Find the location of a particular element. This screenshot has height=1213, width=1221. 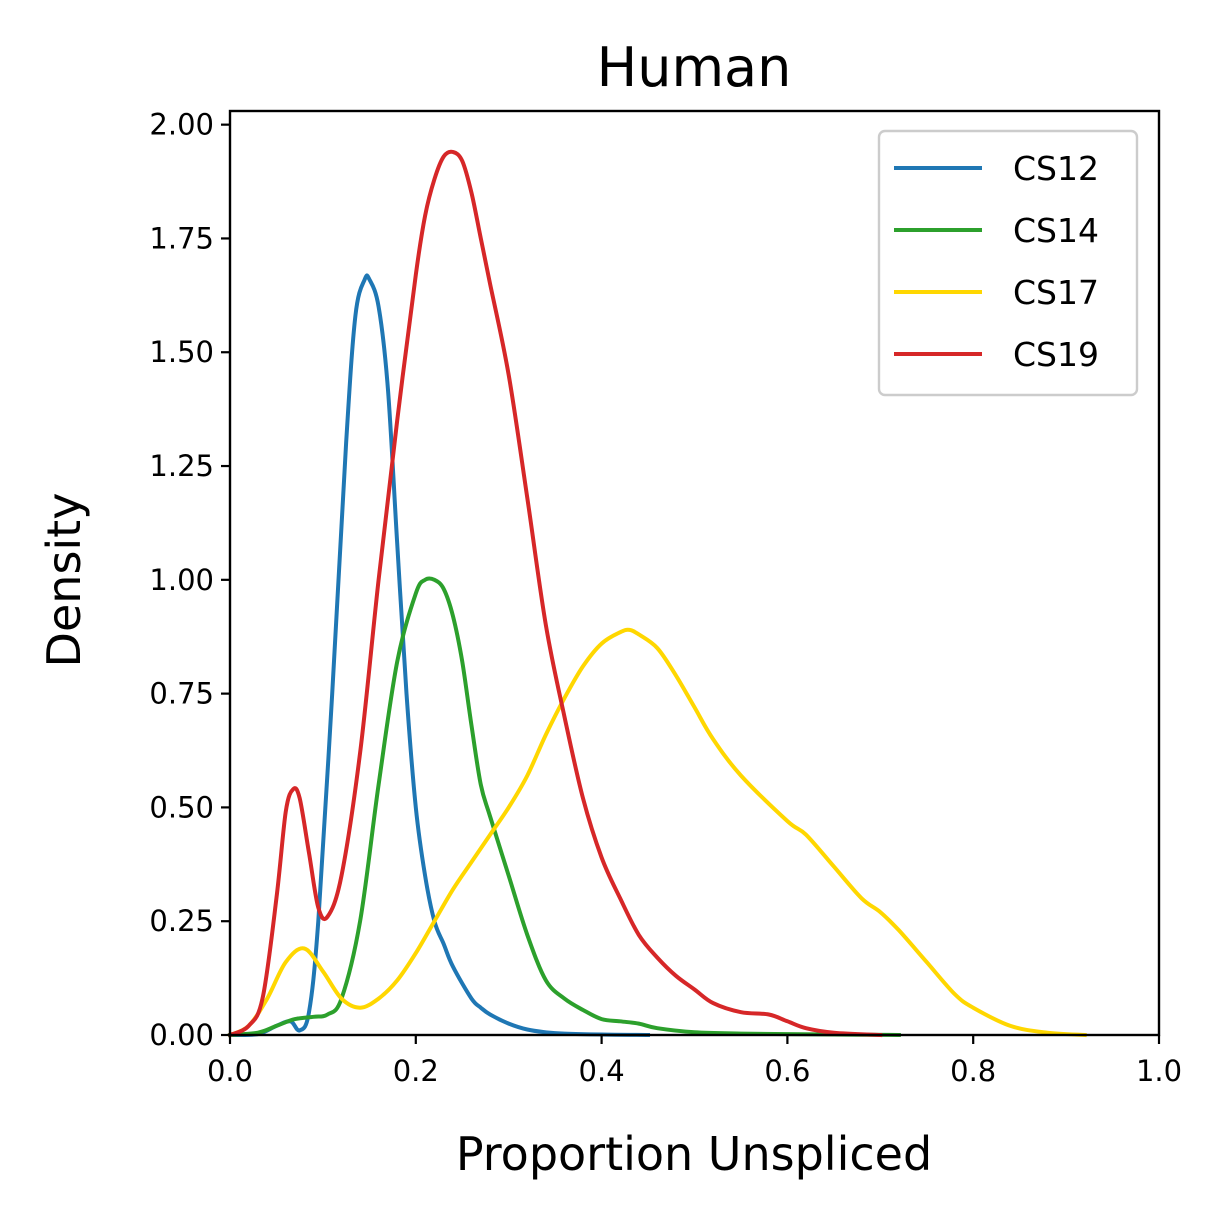

y-tick-label: 0.25 is located at coordinates (181, 921).